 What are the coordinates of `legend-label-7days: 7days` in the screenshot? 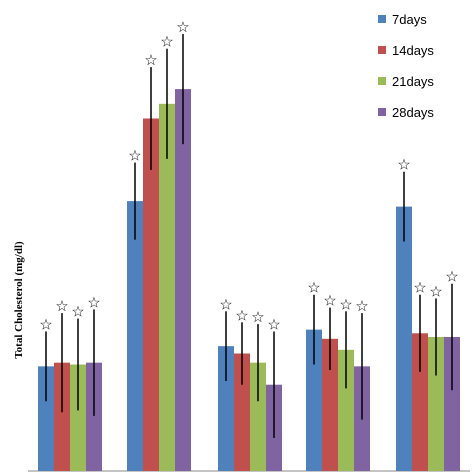 It's located at (409, 19).